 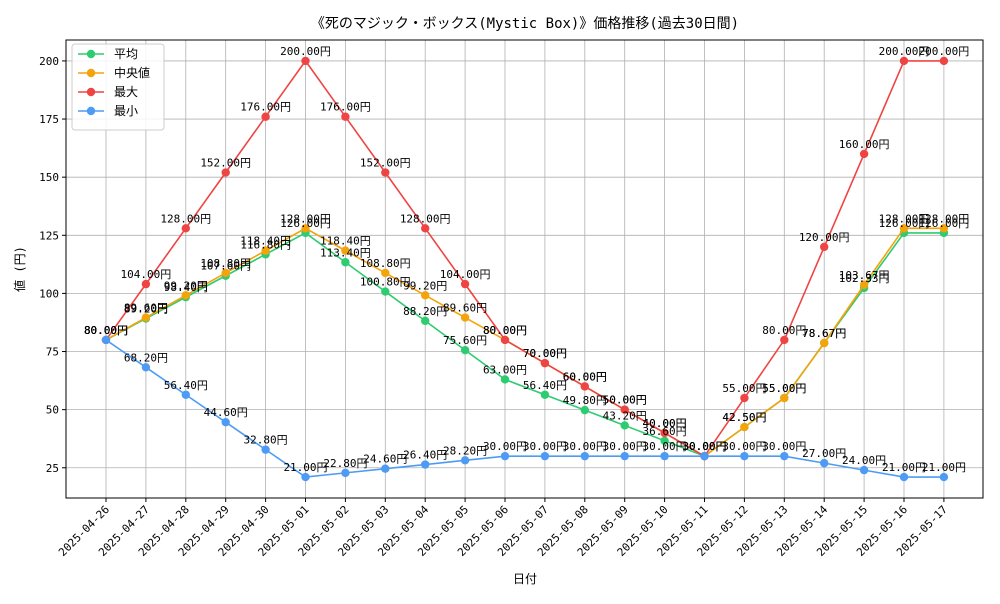 I want to click on data-label: 116.80円, so click(x=265, y=244).